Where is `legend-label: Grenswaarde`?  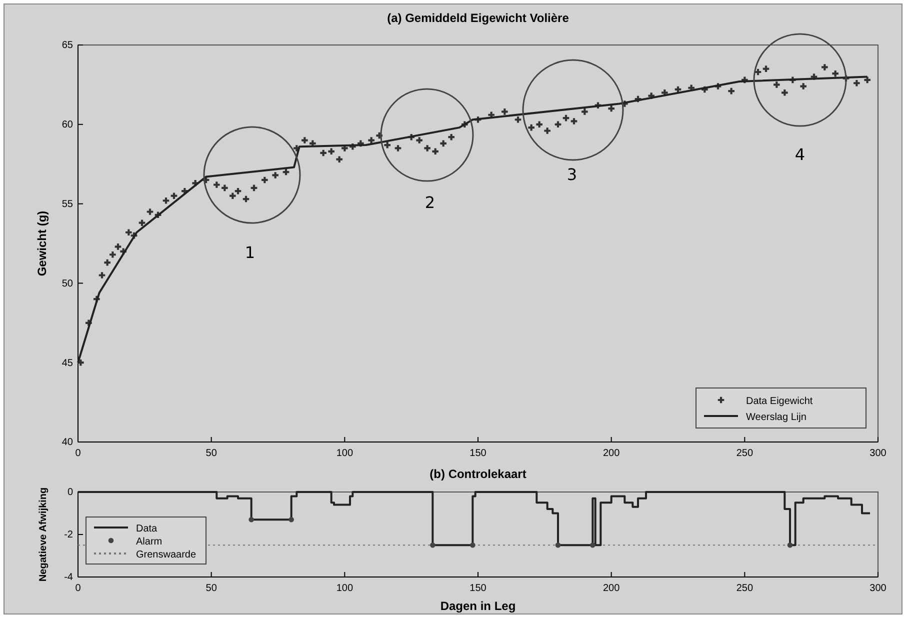 legend-label: Grenswaarde is located at coordinates (166, 555).